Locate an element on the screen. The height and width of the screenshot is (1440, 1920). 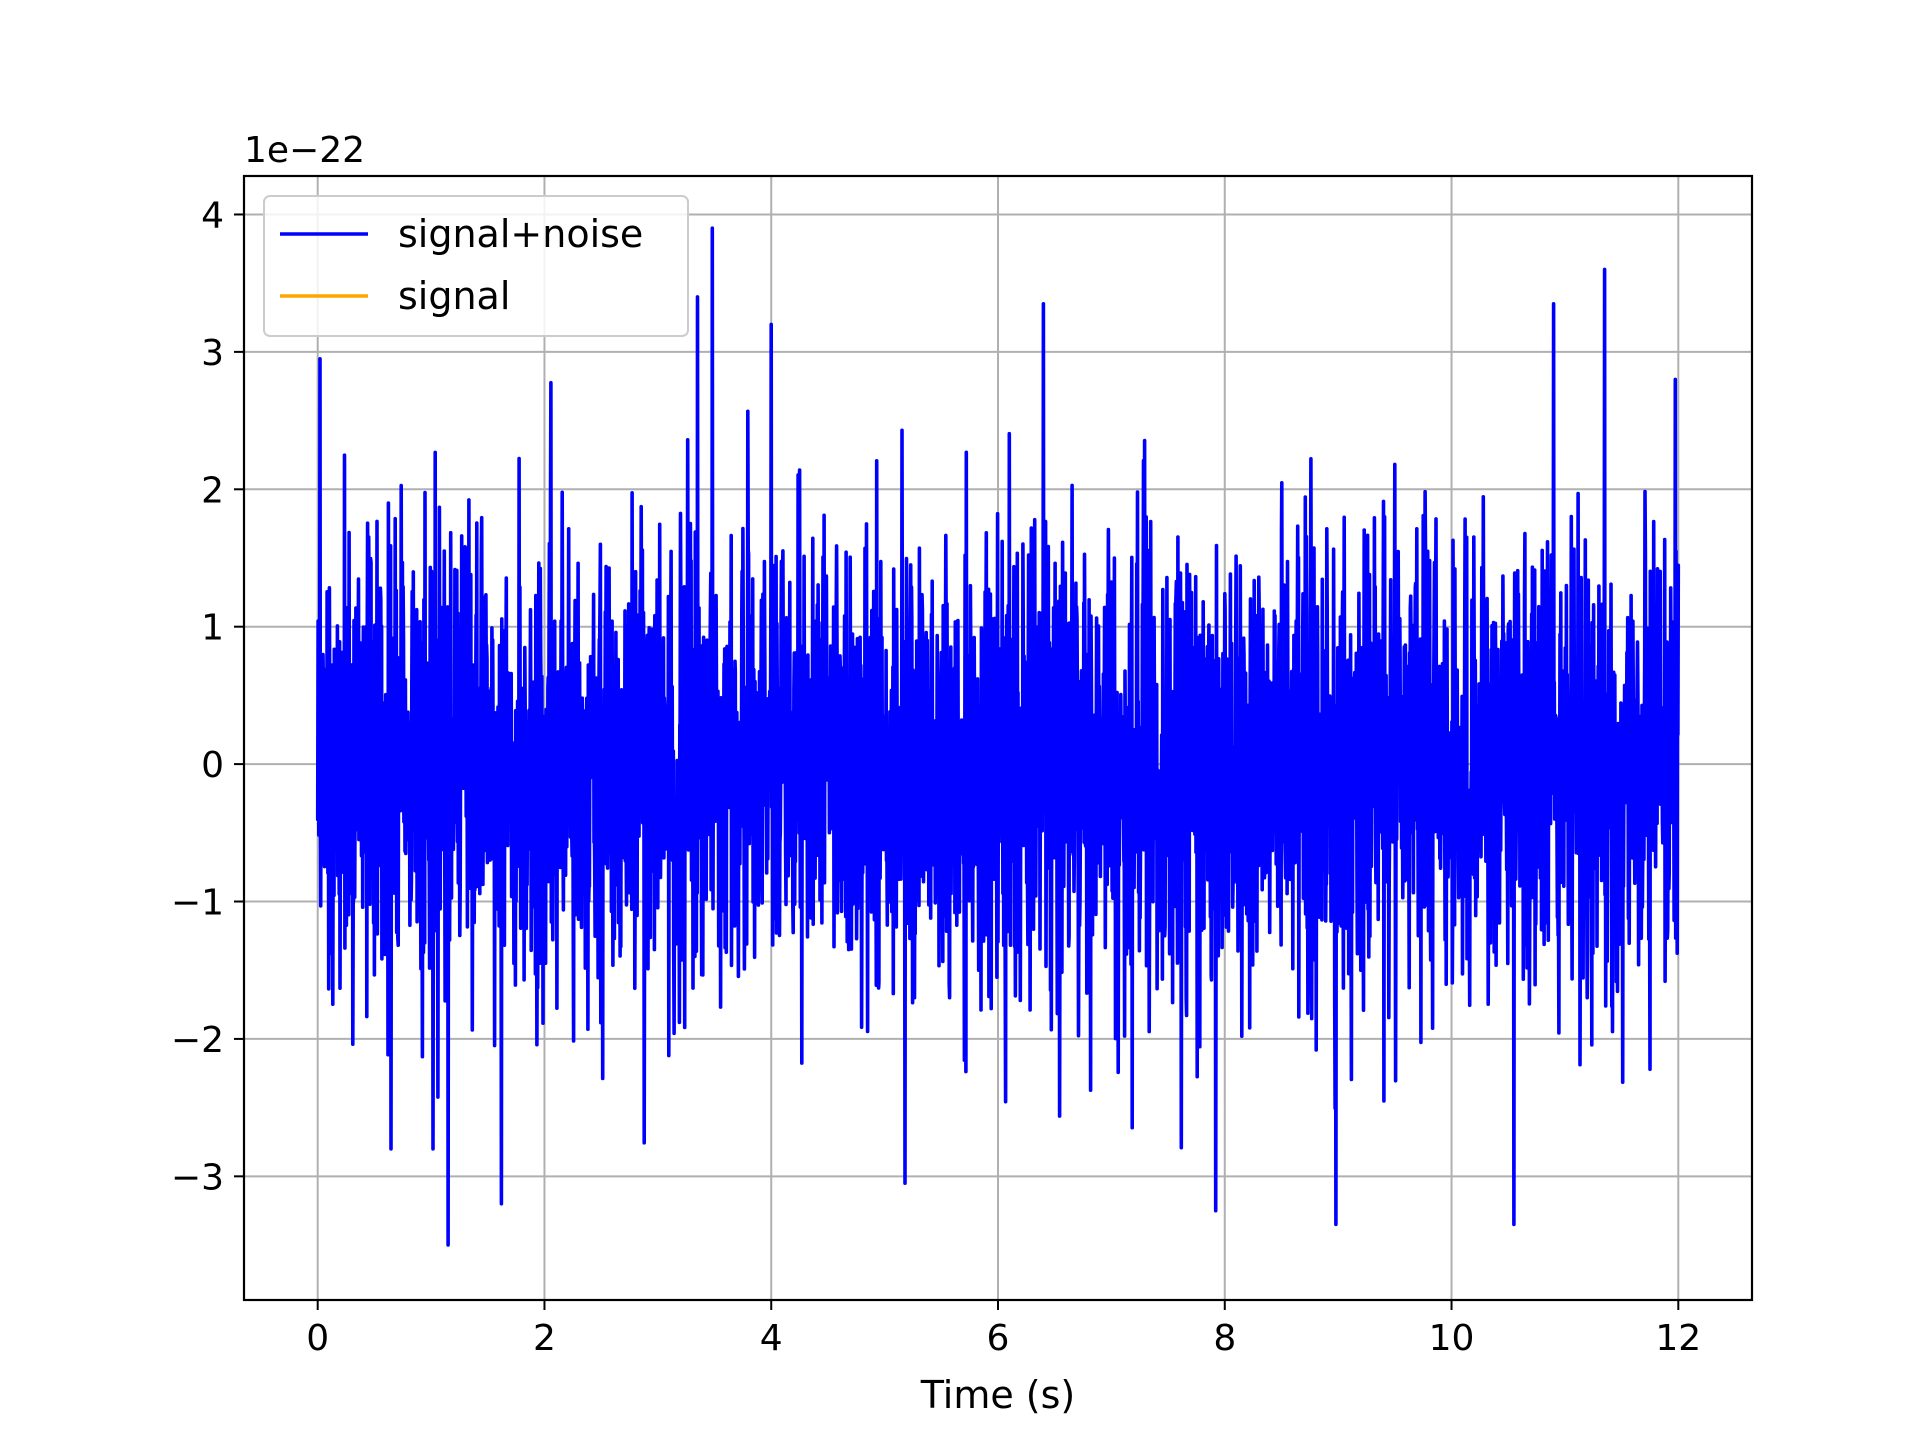
legend-box is located at coordinates (476, 266).